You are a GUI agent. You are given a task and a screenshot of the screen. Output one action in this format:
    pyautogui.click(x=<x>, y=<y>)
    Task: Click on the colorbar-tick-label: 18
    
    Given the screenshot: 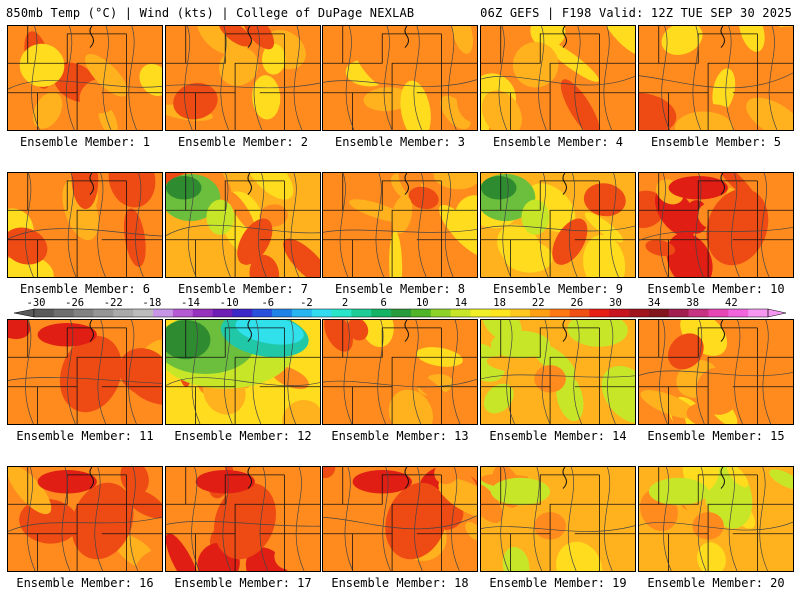 What is the action you would take?
    pyautogui.click(x=499, y=303)
    